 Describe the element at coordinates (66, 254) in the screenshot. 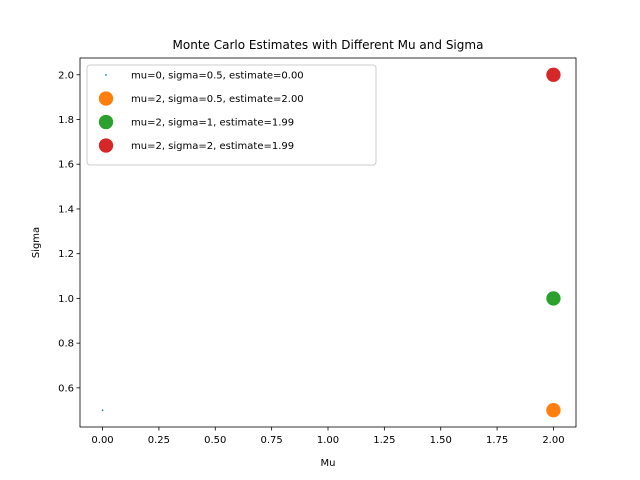

I see `y-tick-label: 1.2` at that location.